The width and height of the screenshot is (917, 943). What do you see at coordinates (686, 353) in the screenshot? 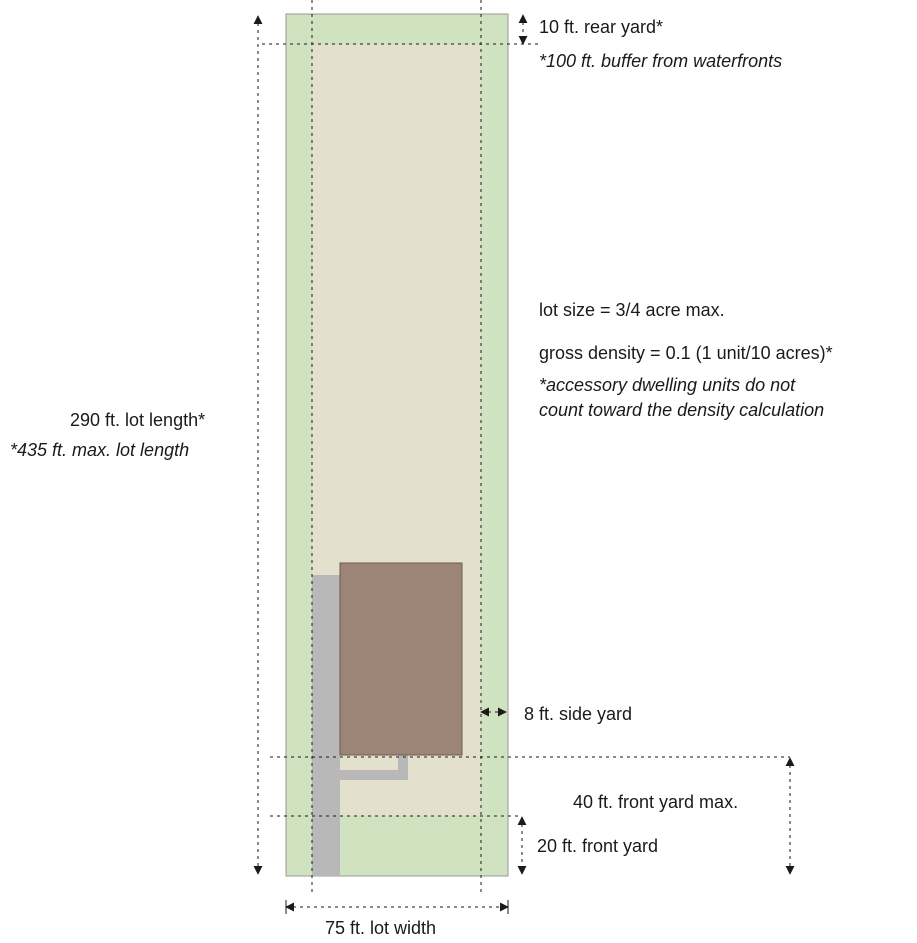
I see `gross-density-label: gross density = 0.1 (1 unit/10 acres)*` at bounding box center [686, 353].